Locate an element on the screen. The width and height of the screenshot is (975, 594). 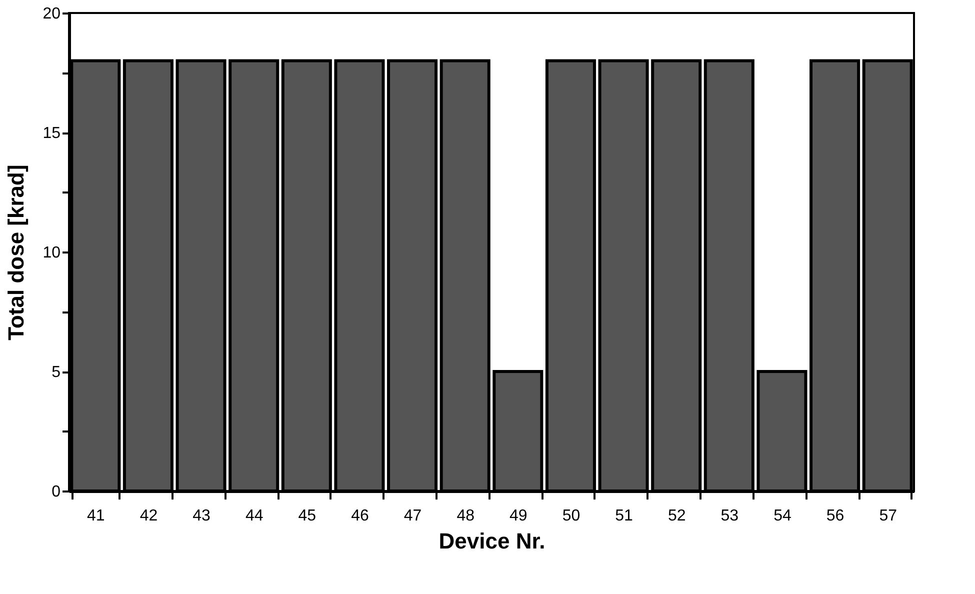
x-tick-label: 45 is located at coordinates (307, 516).